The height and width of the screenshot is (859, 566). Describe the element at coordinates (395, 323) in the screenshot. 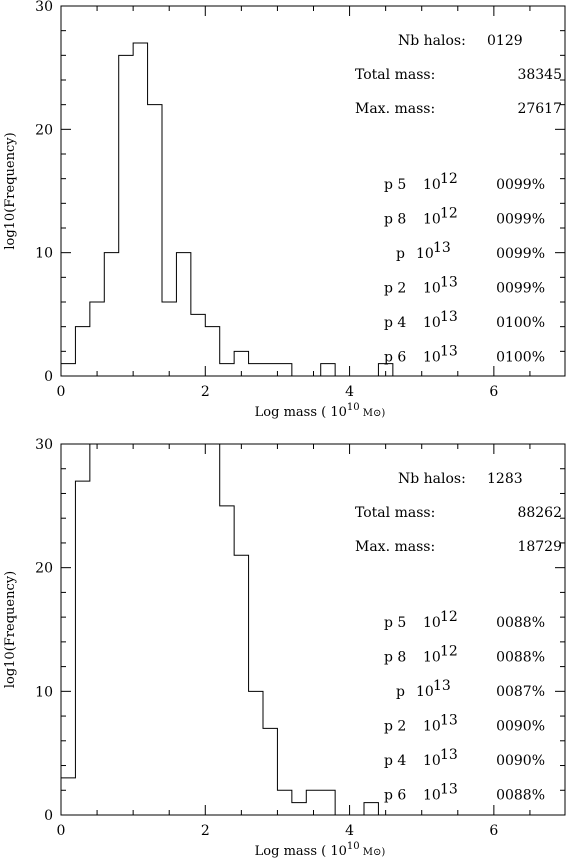

I see `threshold-label: p 4` at that location.